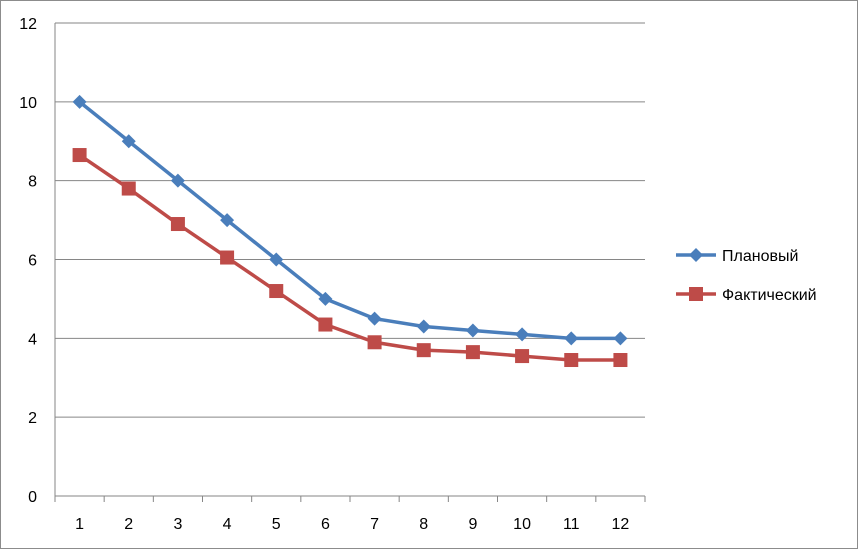  Describe the element at coordinates (769, 295) in the screenshot. I see `legend-label: Фактический` at that location.